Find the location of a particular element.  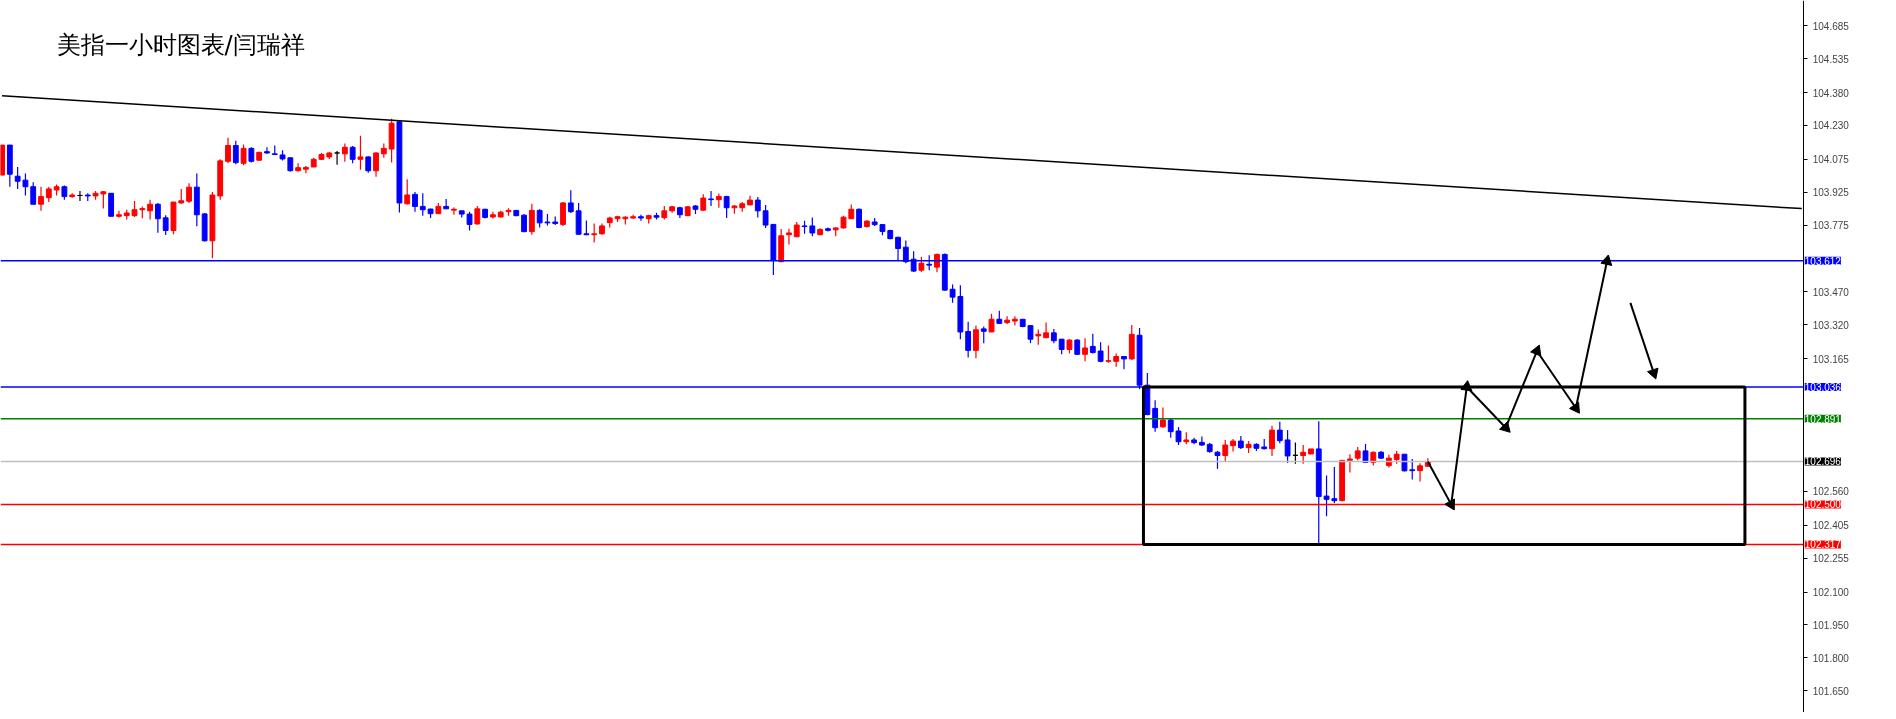

y-tick-label: 103.320 is located at coordinates (1831, 325).